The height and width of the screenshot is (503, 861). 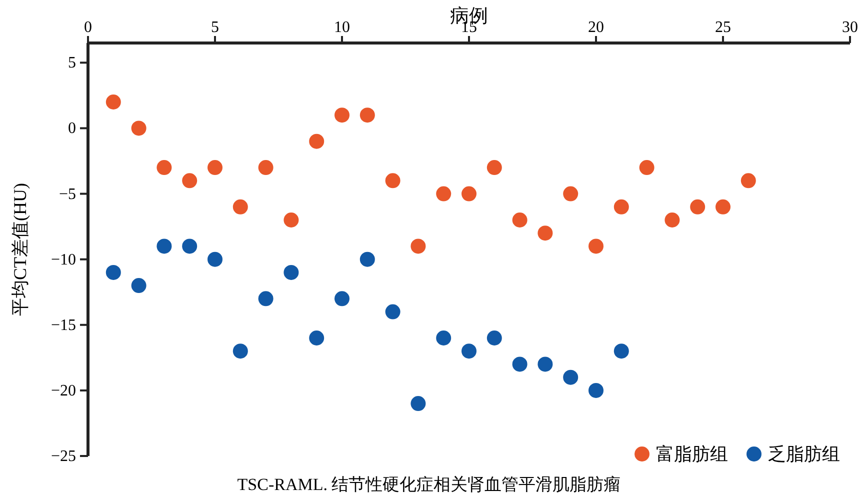 What do you see at coordinates (63, 391) in the screenshot?
I see `y-tick-label: −20` at bounding box center [63, 391].